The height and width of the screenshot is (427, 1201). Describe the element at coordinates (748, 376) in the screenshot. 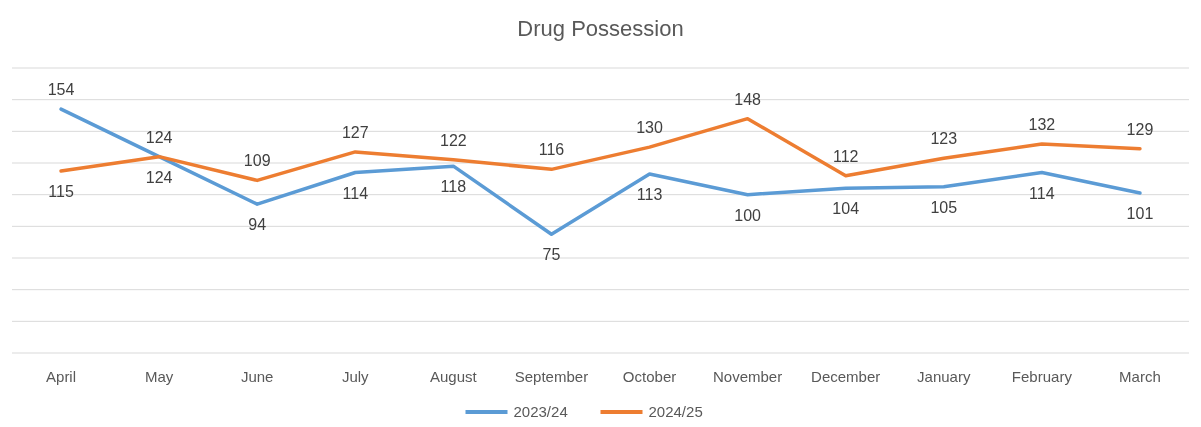

I see `x-tick-label: November` at that location.